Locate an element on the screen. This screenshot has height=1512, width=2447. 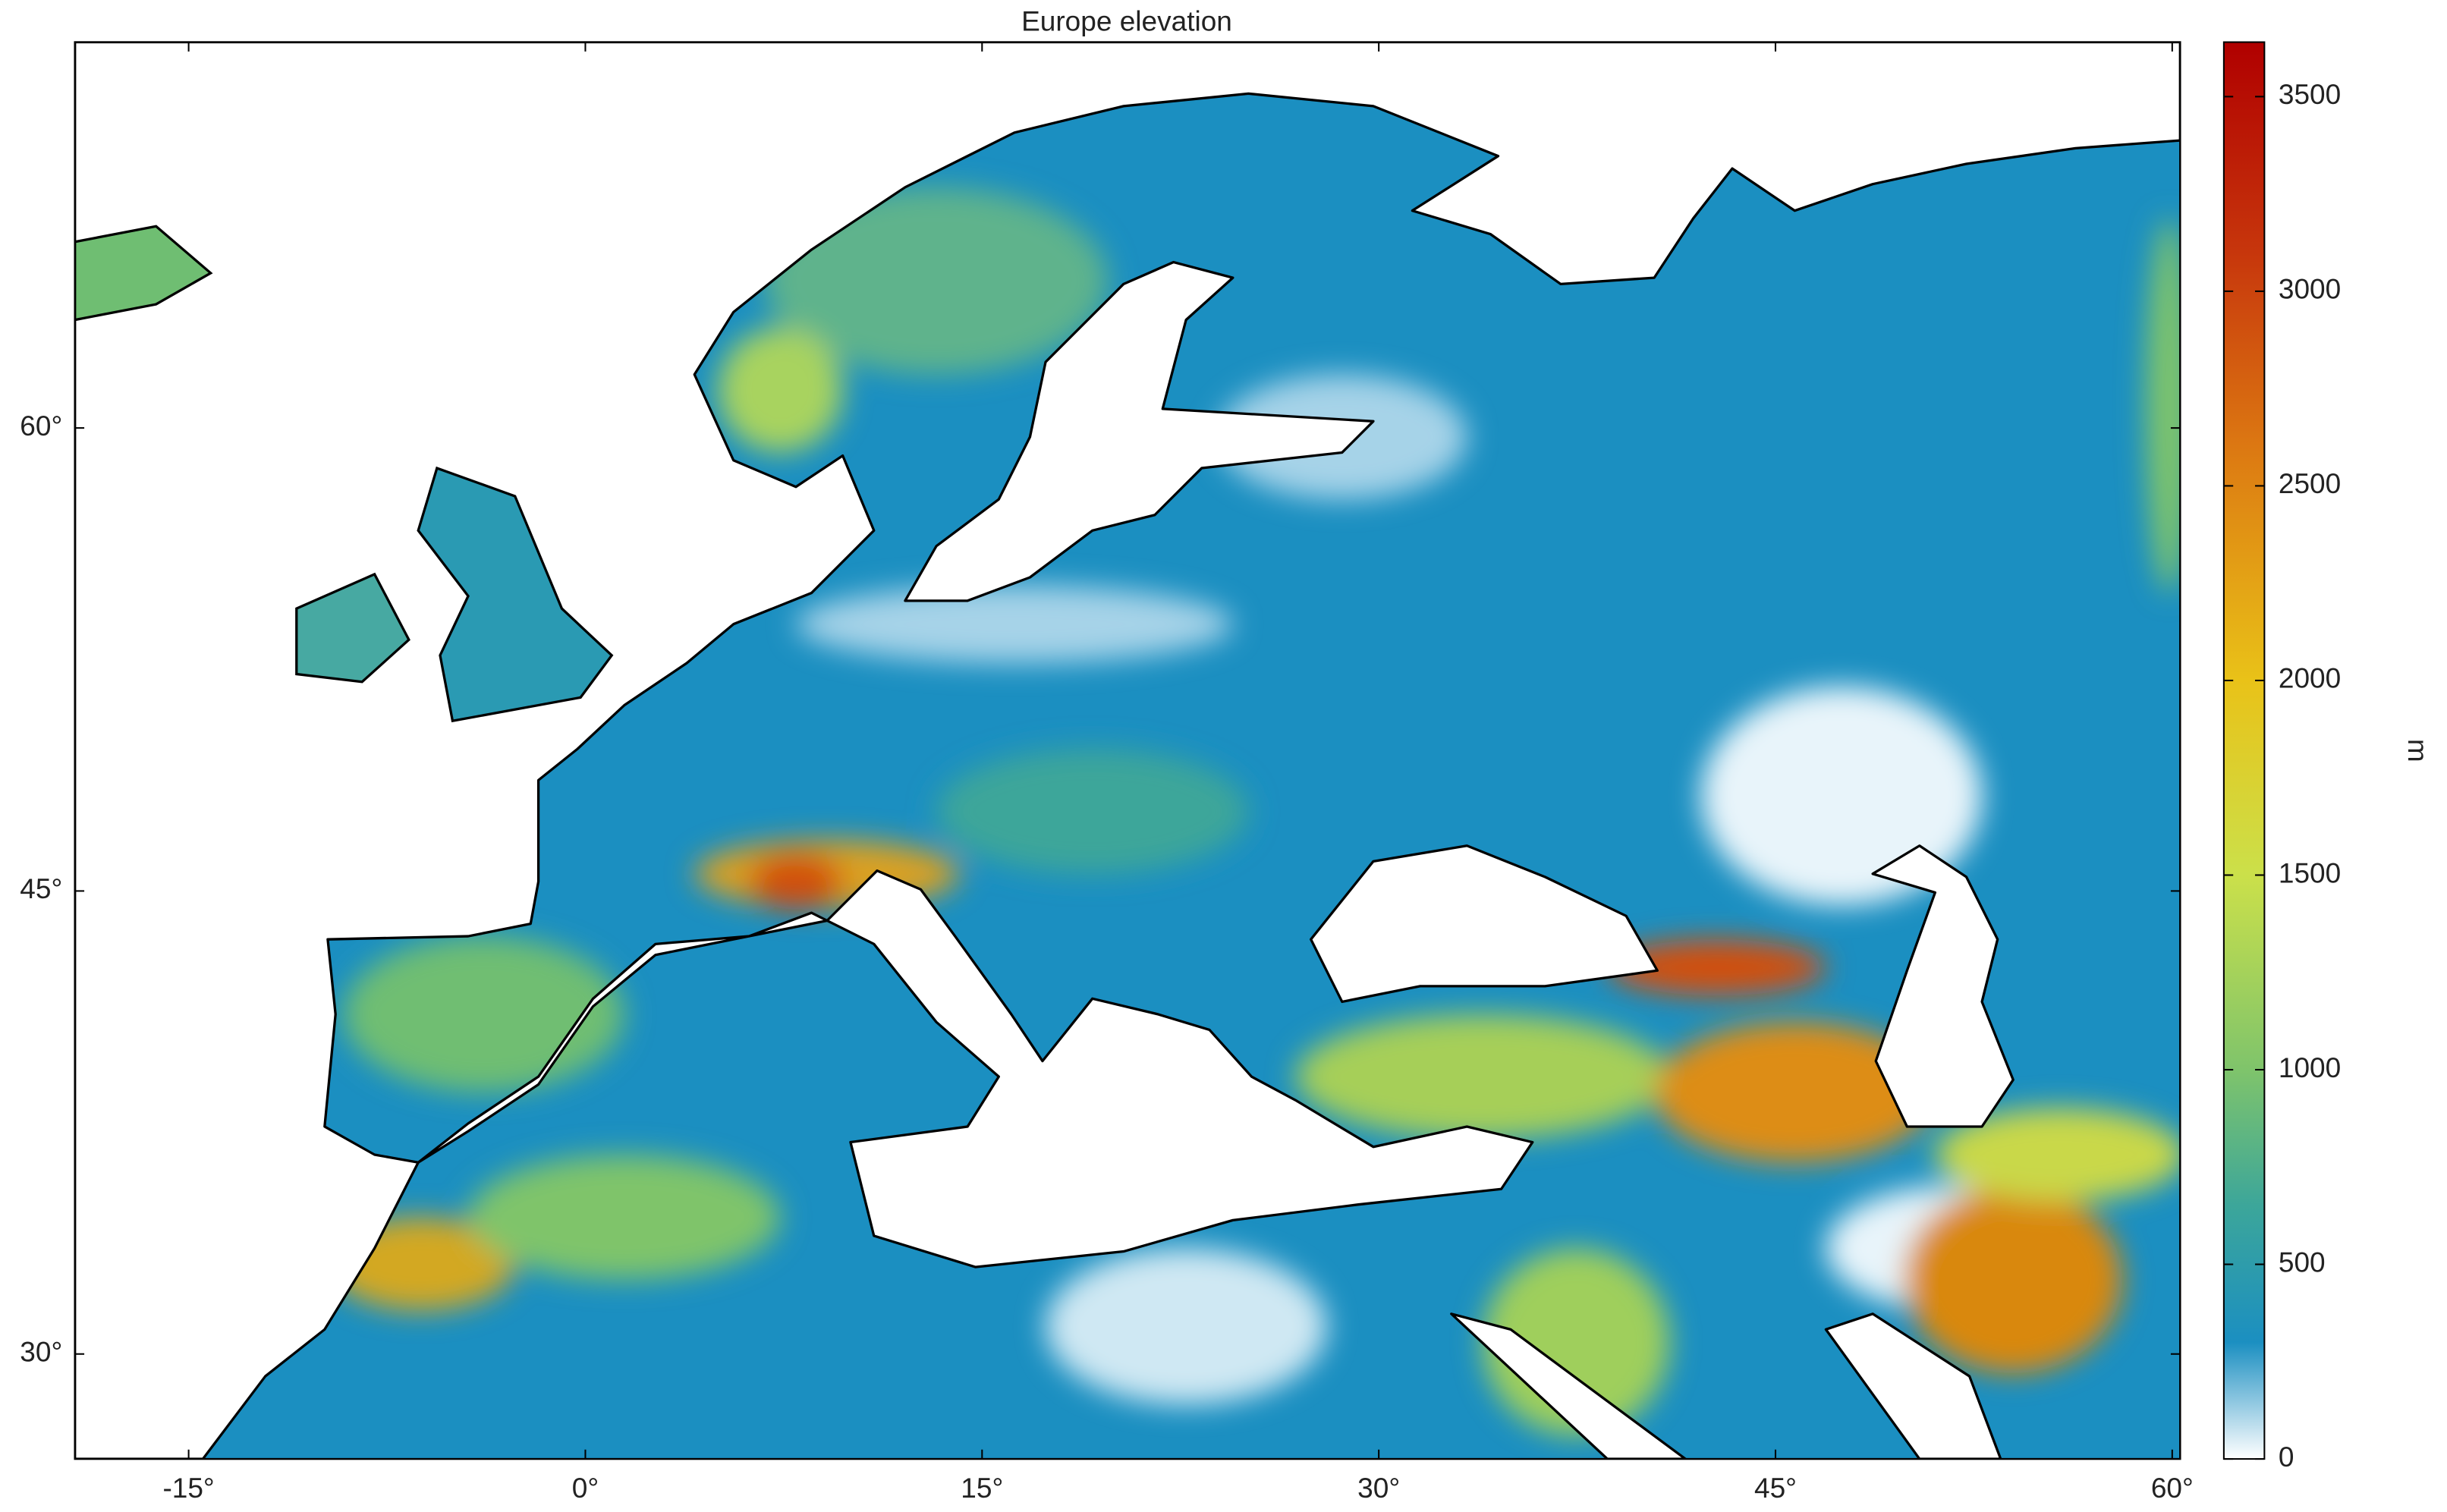
caspian-sea is located at coordinates (1943, 986).